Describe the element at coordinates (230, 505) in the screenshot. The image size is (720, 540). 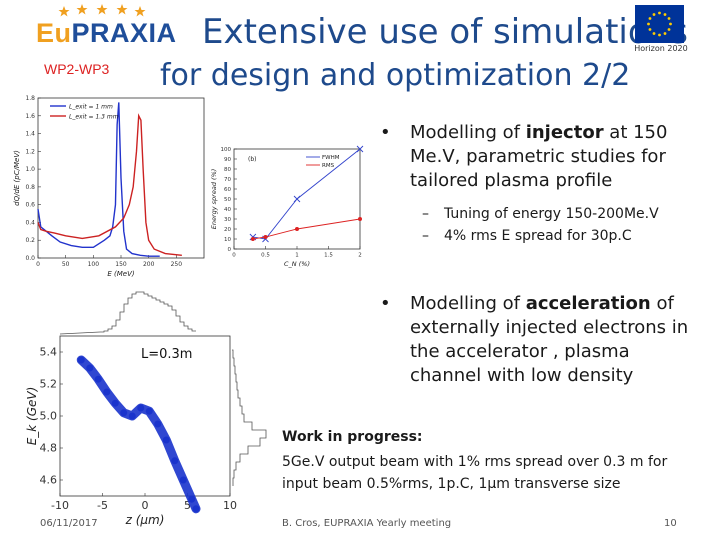
I see `x-tick-label: 10` at that location.